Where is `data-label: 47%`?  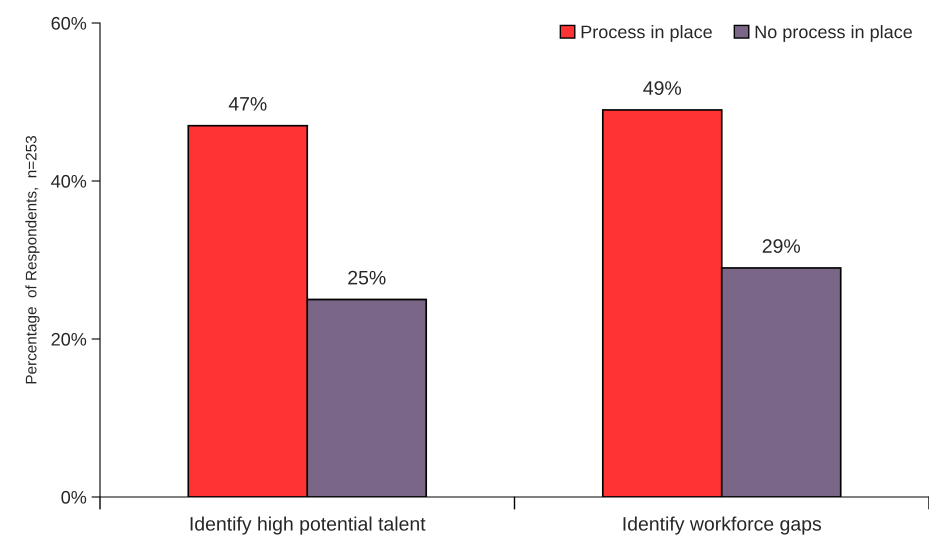
data-label: 47% is located at coordinates (247, 104).